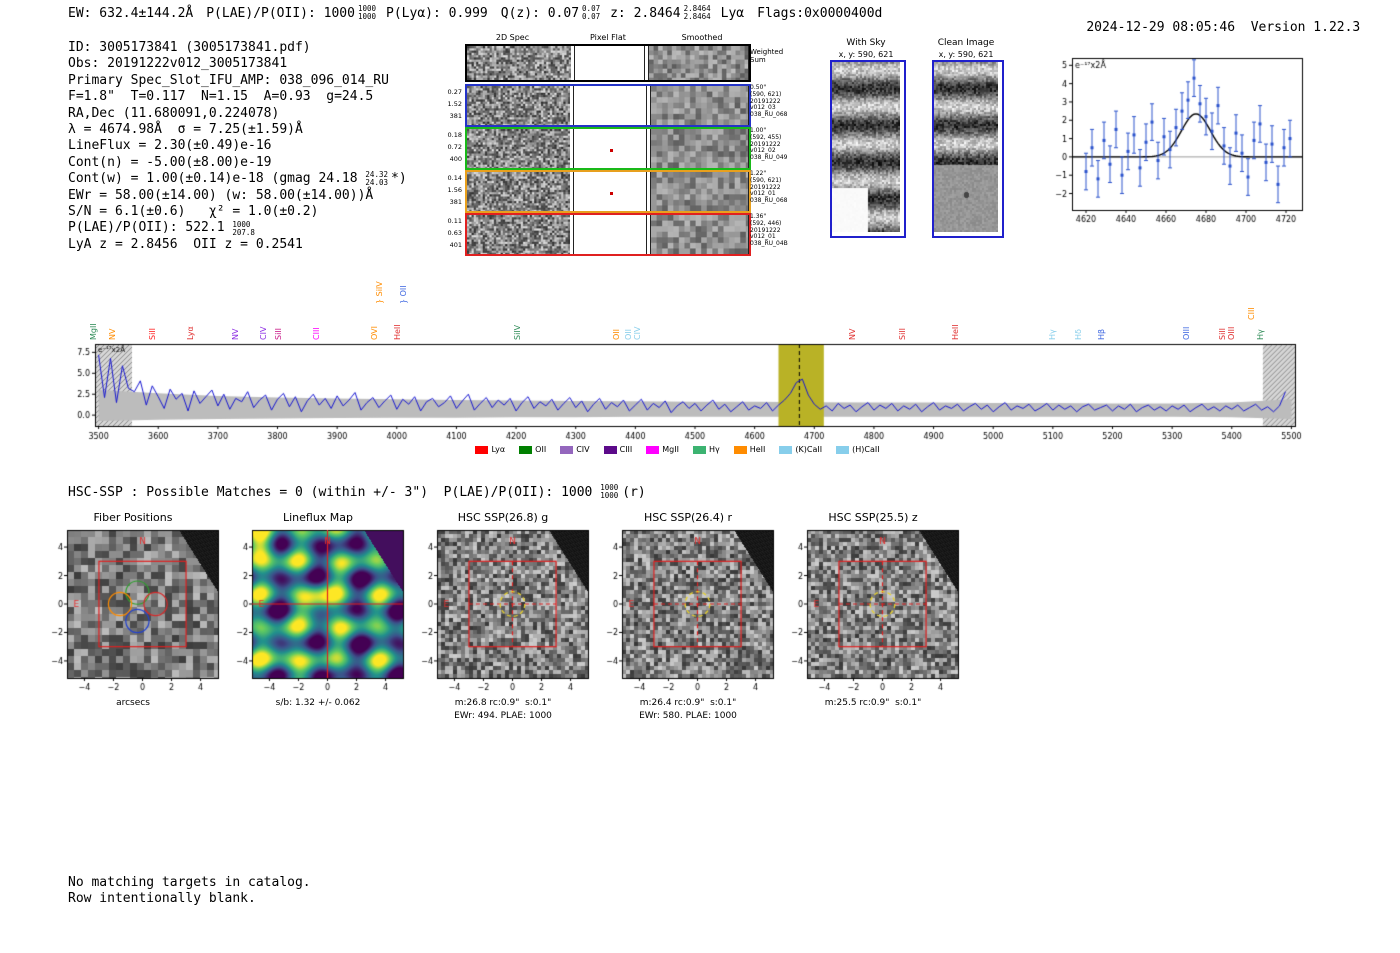  I want to click on qz-range: 0.07 0.07, so click(591, 12).